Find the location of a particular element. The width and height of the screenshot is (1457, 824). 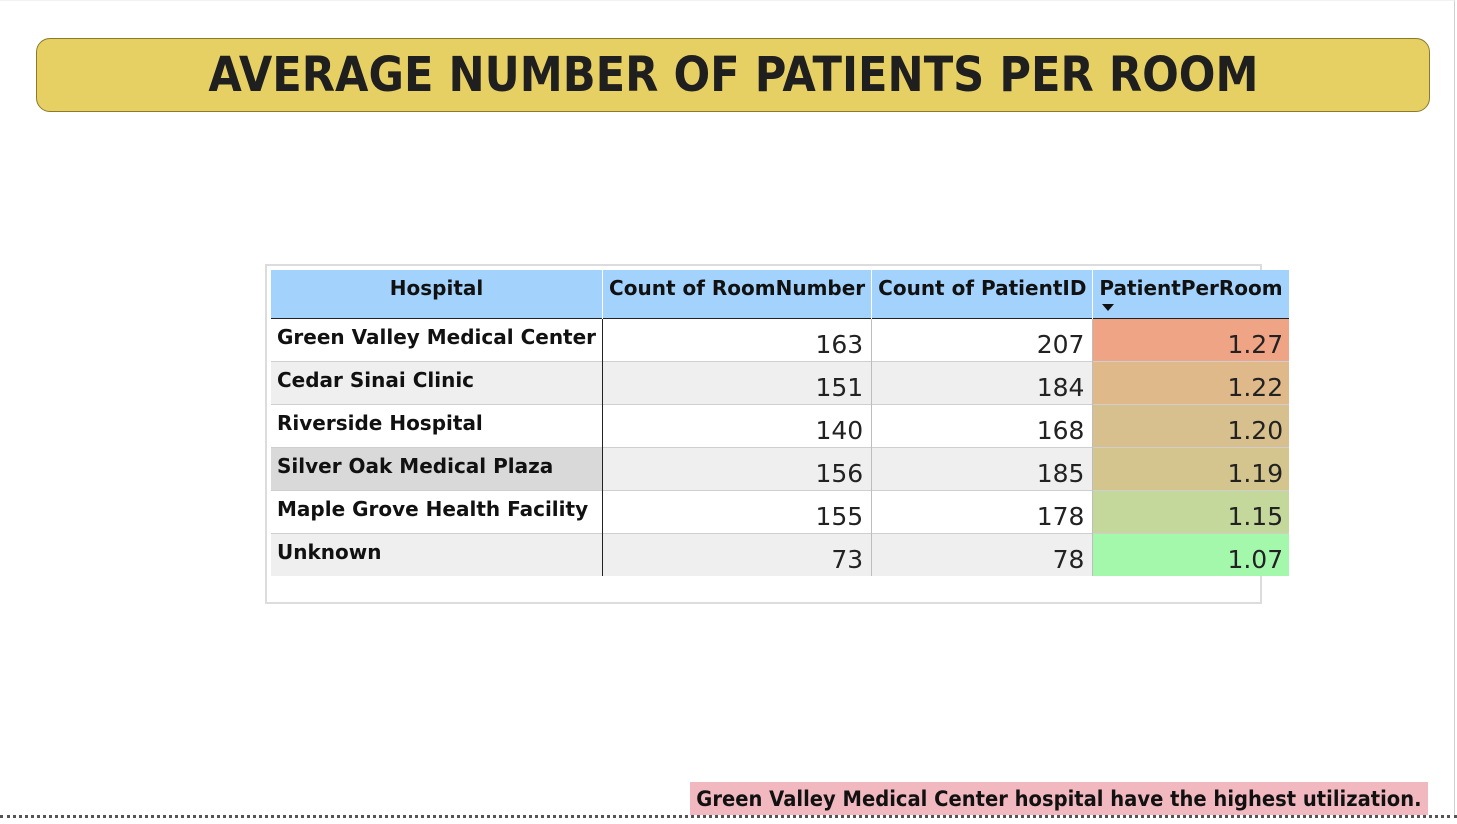

table-row: Cedar Sinai Clinic 151 184 1.22 is located at coordinates (780, 382).